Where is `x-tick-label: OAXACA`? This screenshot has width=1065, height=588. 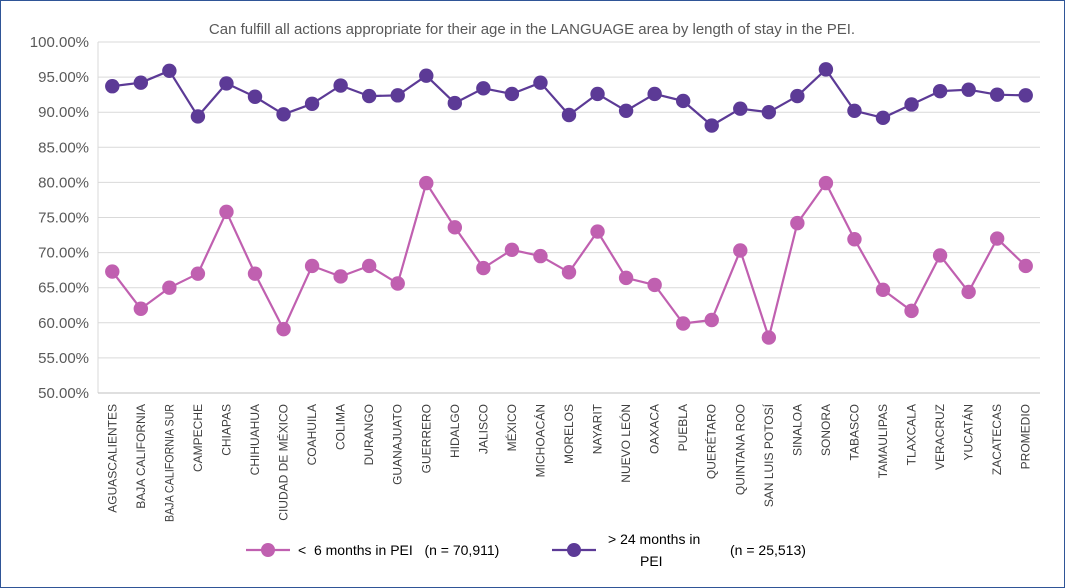 x-tick-label: OAXACA is located at coordinates (655, 429).